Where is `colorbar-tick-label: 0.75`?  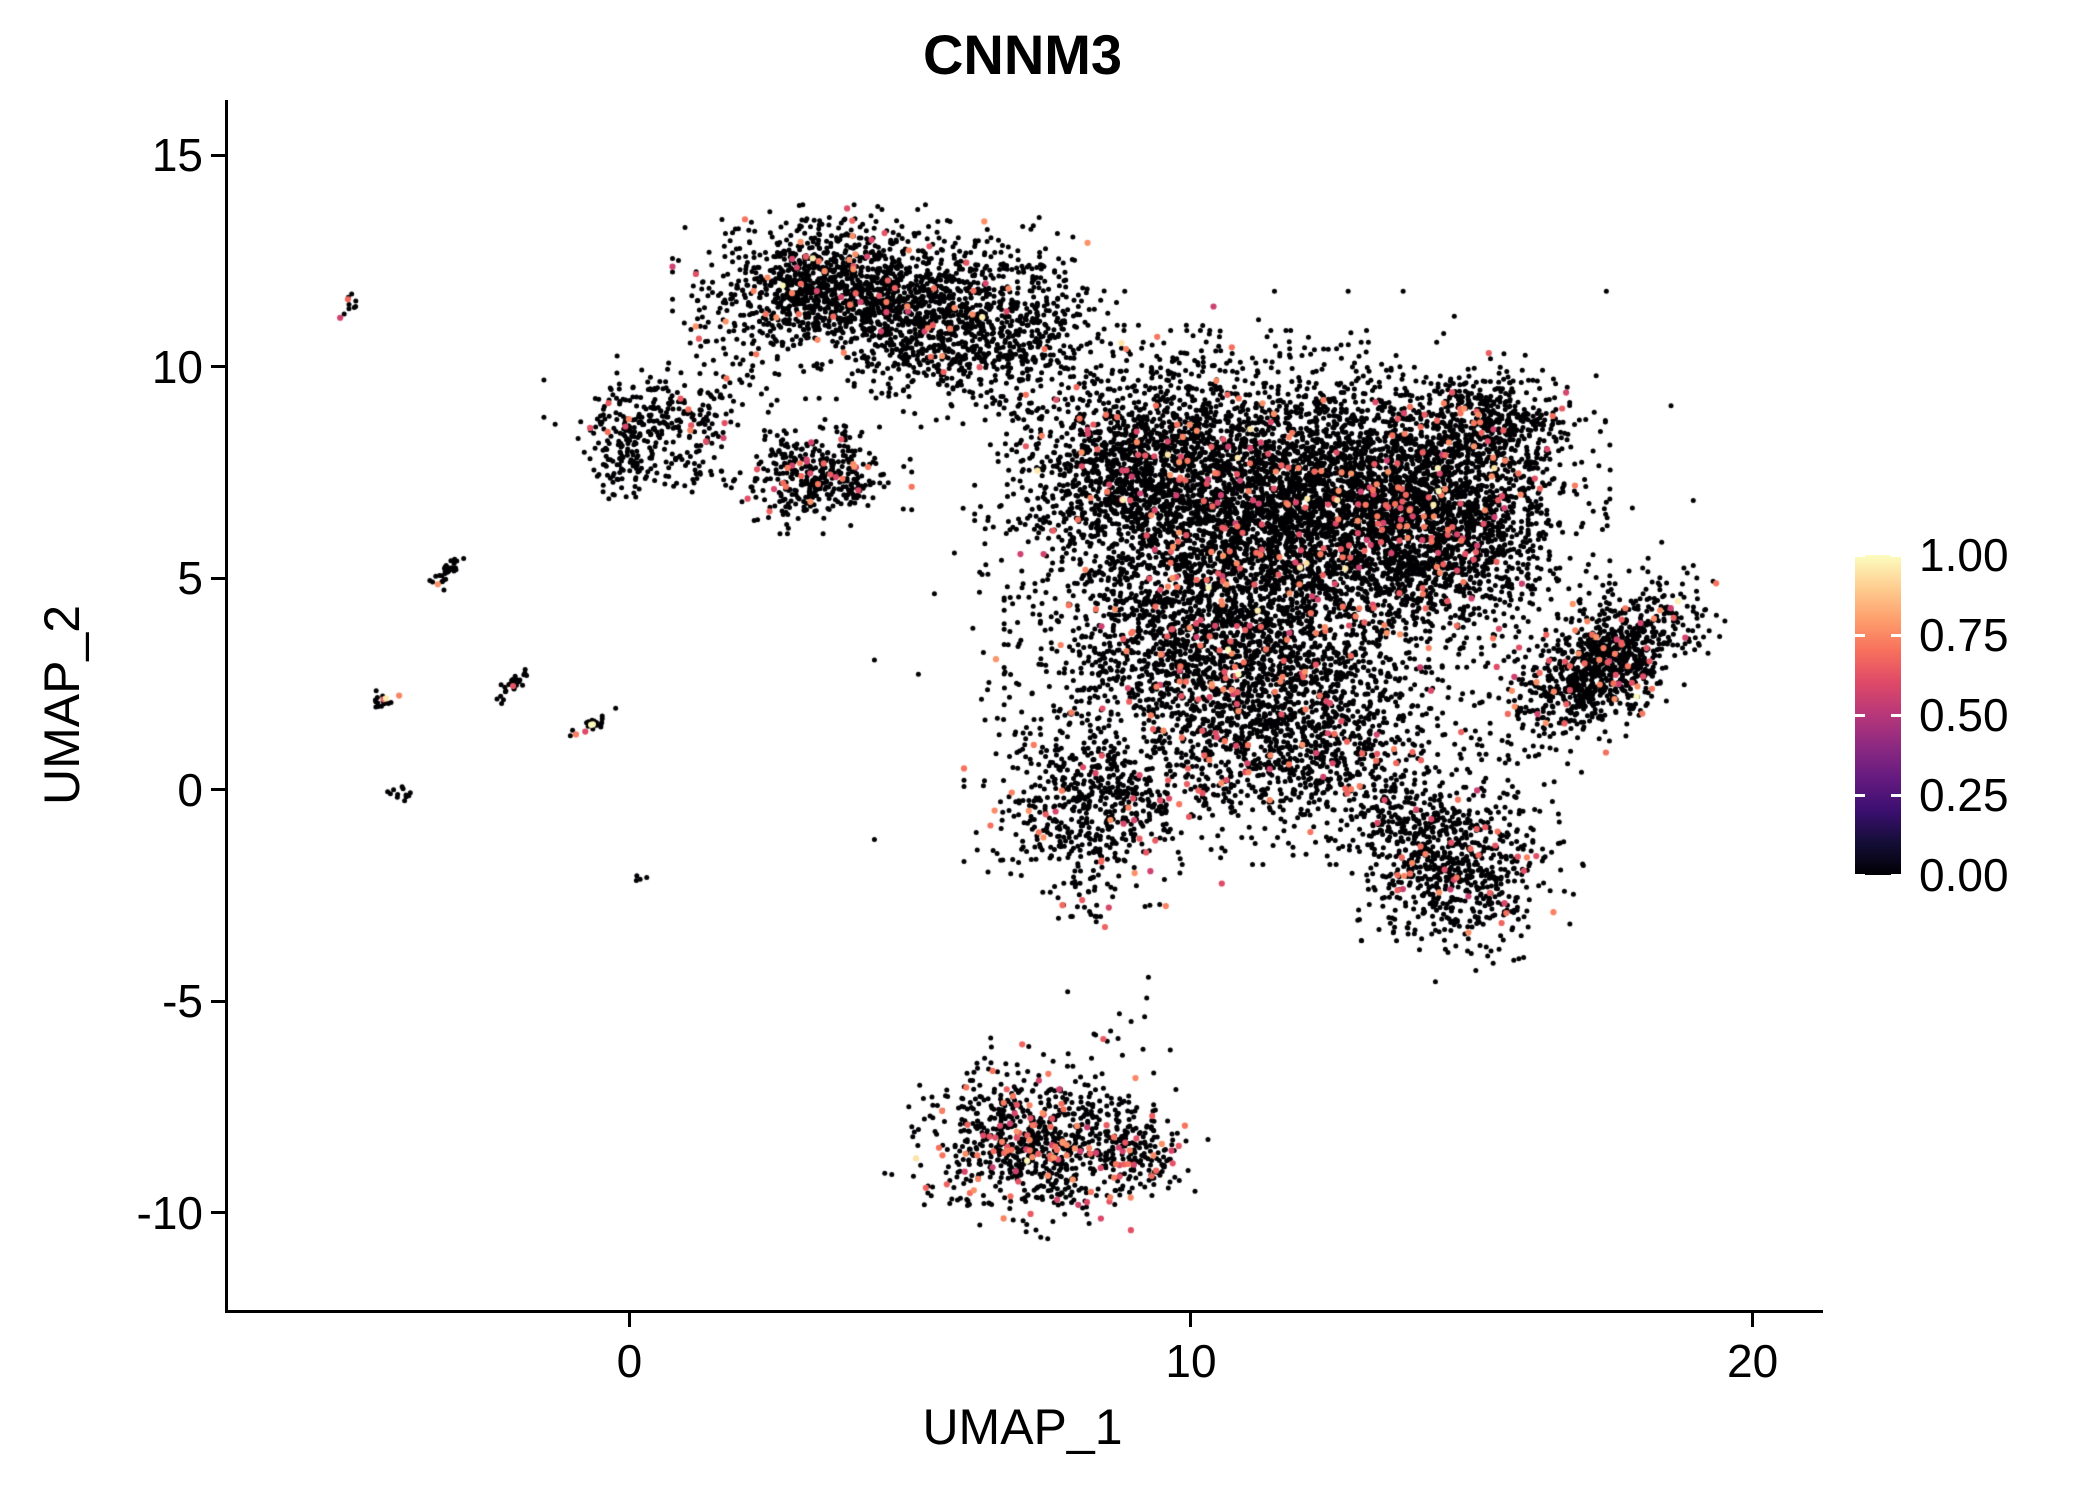 colorbar-tick-label: 0.75 is located at coordinates (1964, 635).